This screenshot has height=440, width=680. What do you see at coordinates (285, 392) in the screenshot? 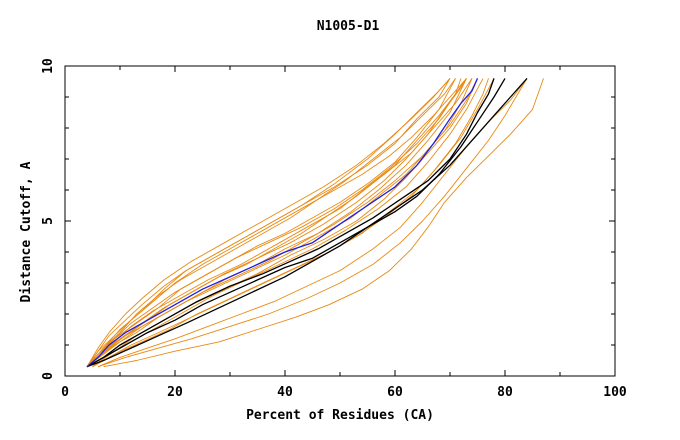
I see `x-tick-label: 40` at bounding box center [285, 392].